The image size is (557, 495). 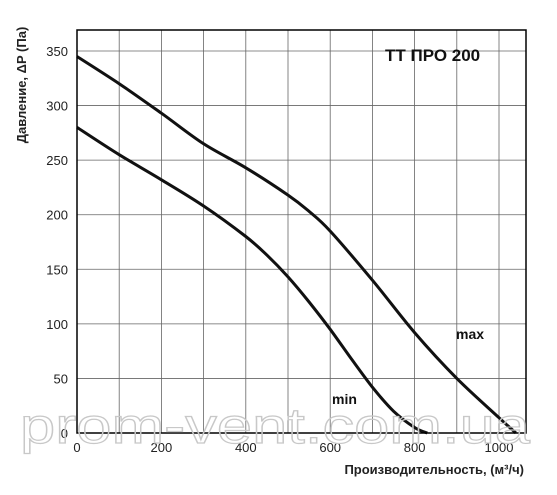 What do you see at coordinates (293, 447) in the screenshot?
I see `x-tick-labels: 0 200 400 600 800 1000` at bounding box center [293, 447].